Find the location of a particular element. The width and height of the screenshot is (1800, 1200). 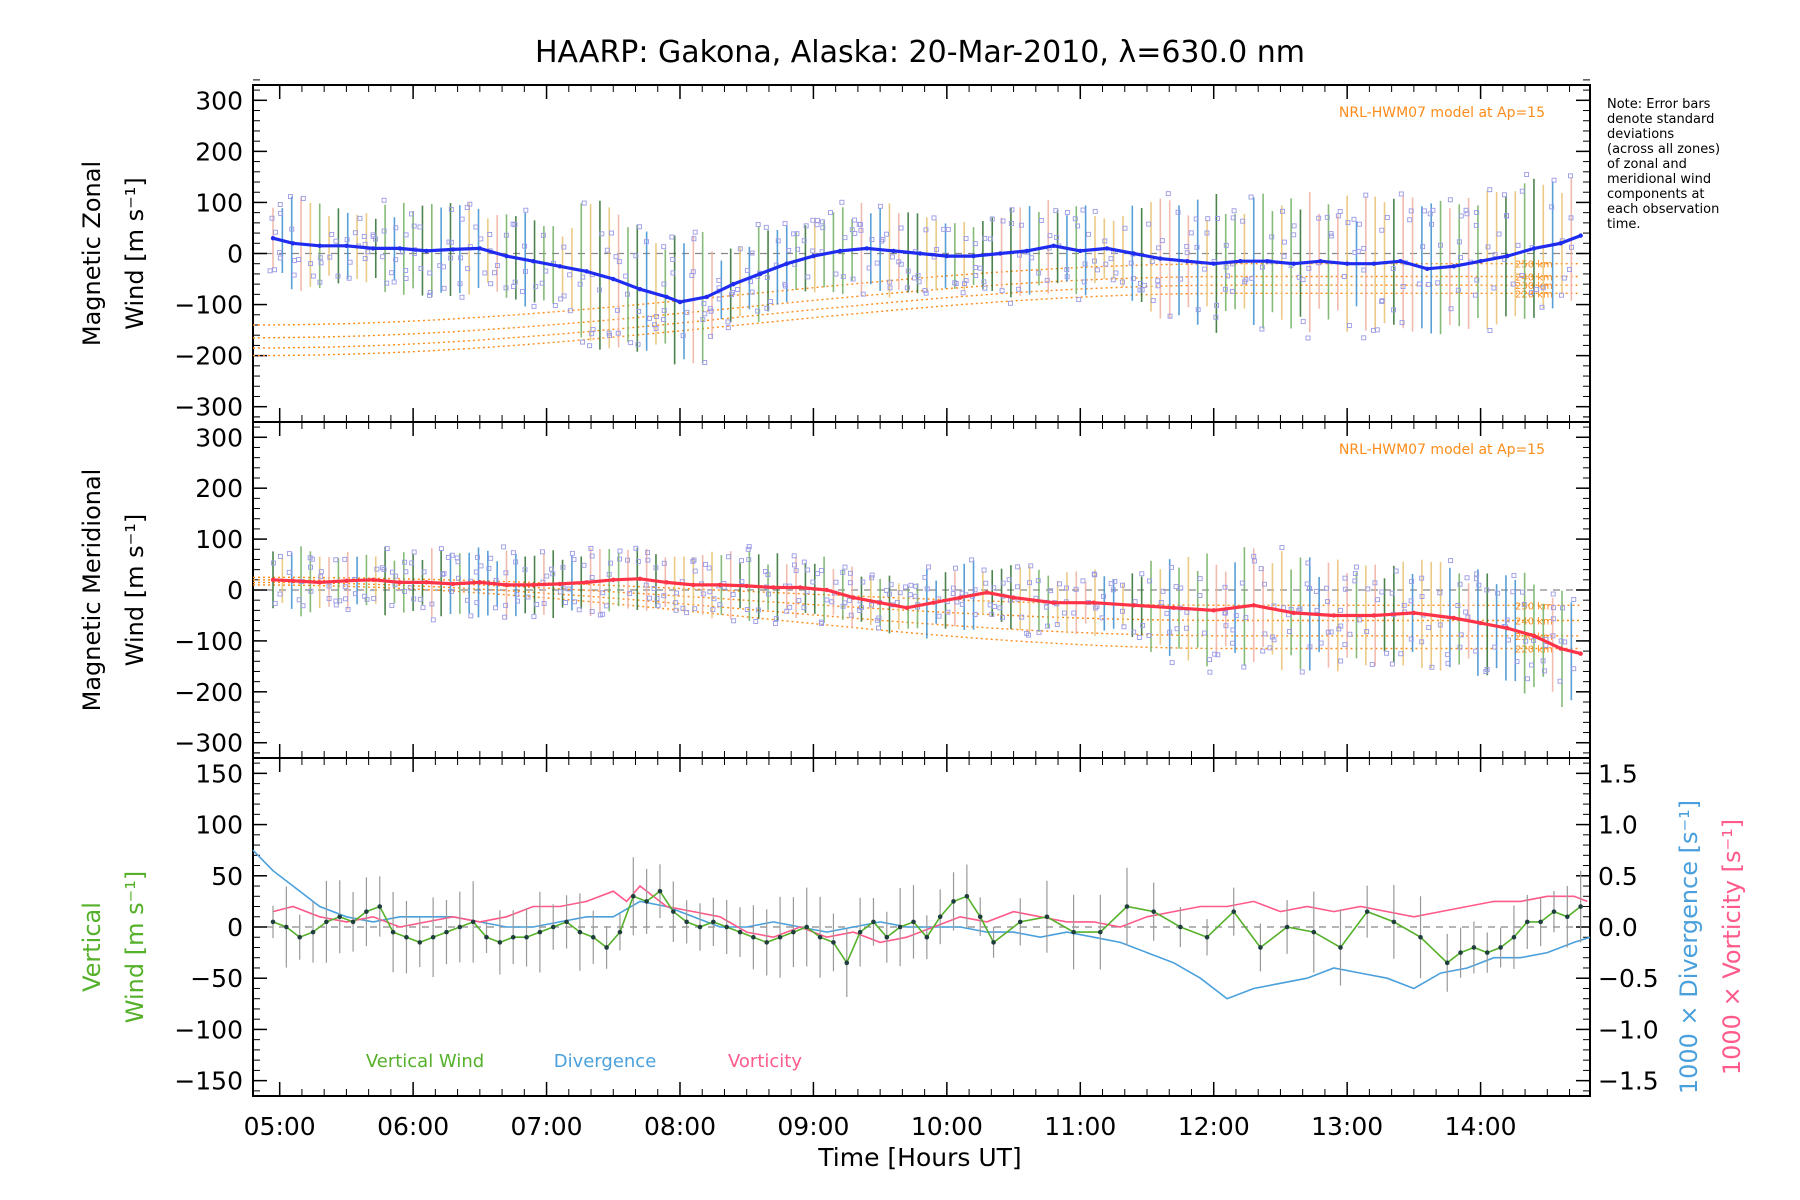

y-tick-label: 100 is located at coordinates (219, 539).